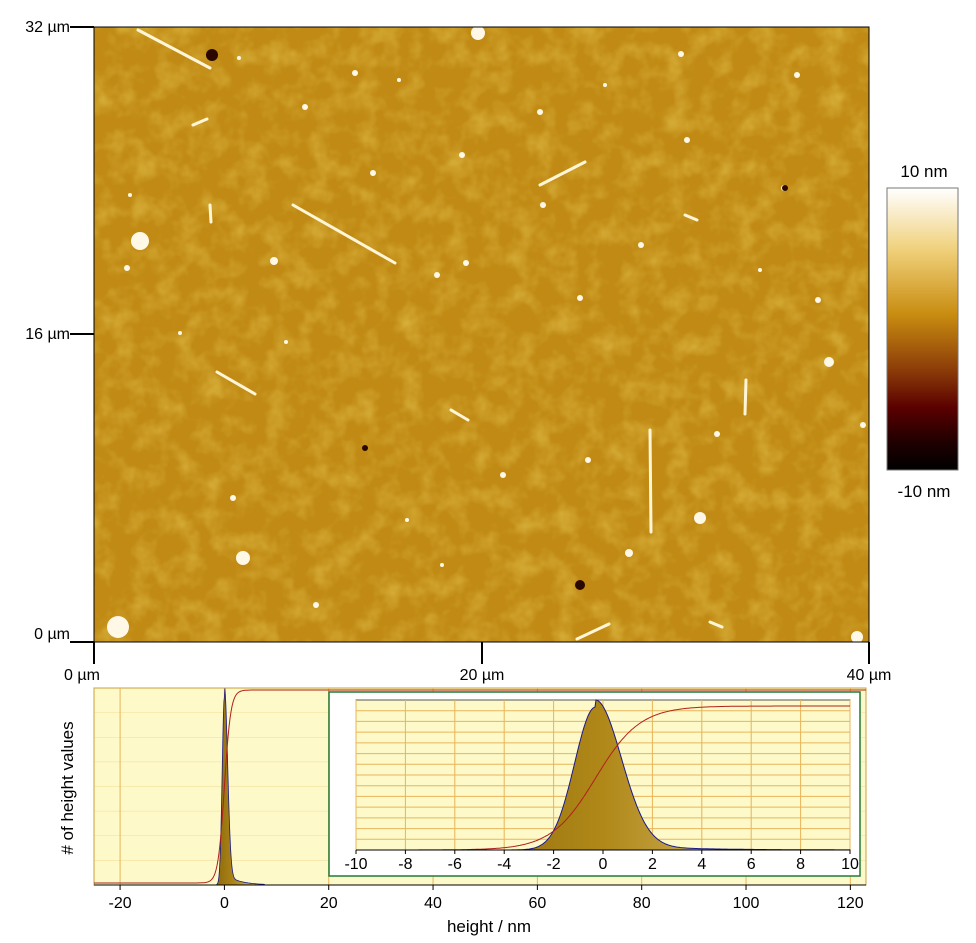 The height and width of the screenshot is (943, 976). Describe the element at coordinates (701, 864) in the screenshot. I see `inset-x-tick-label: 4` at that location.